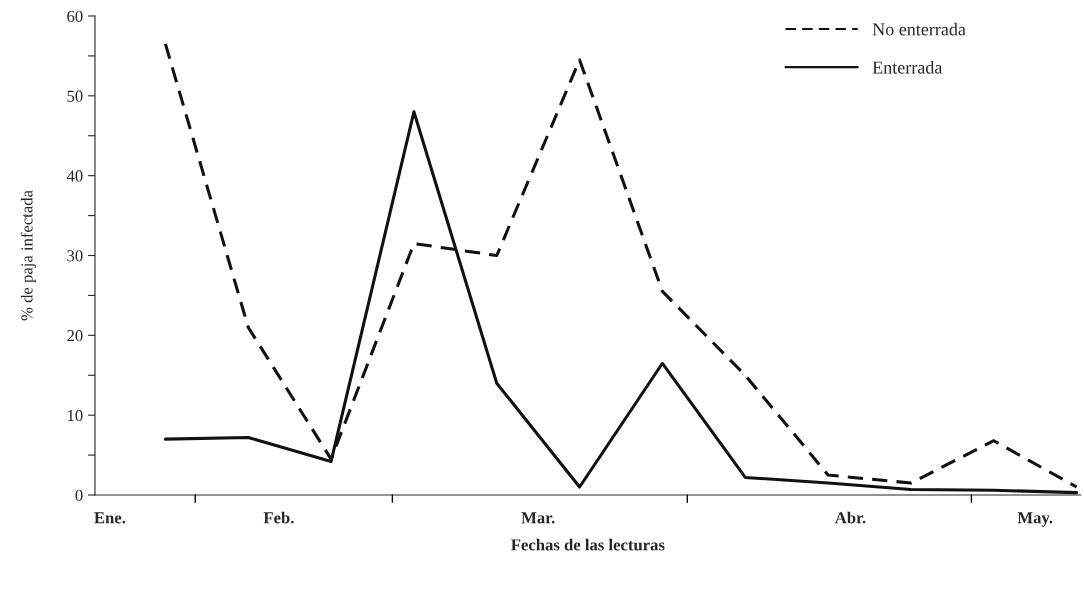  What do you see at coordinates (74, 176) in the screenshot?
I see `y-tick-label: 40` at bounding box center [74, 176].